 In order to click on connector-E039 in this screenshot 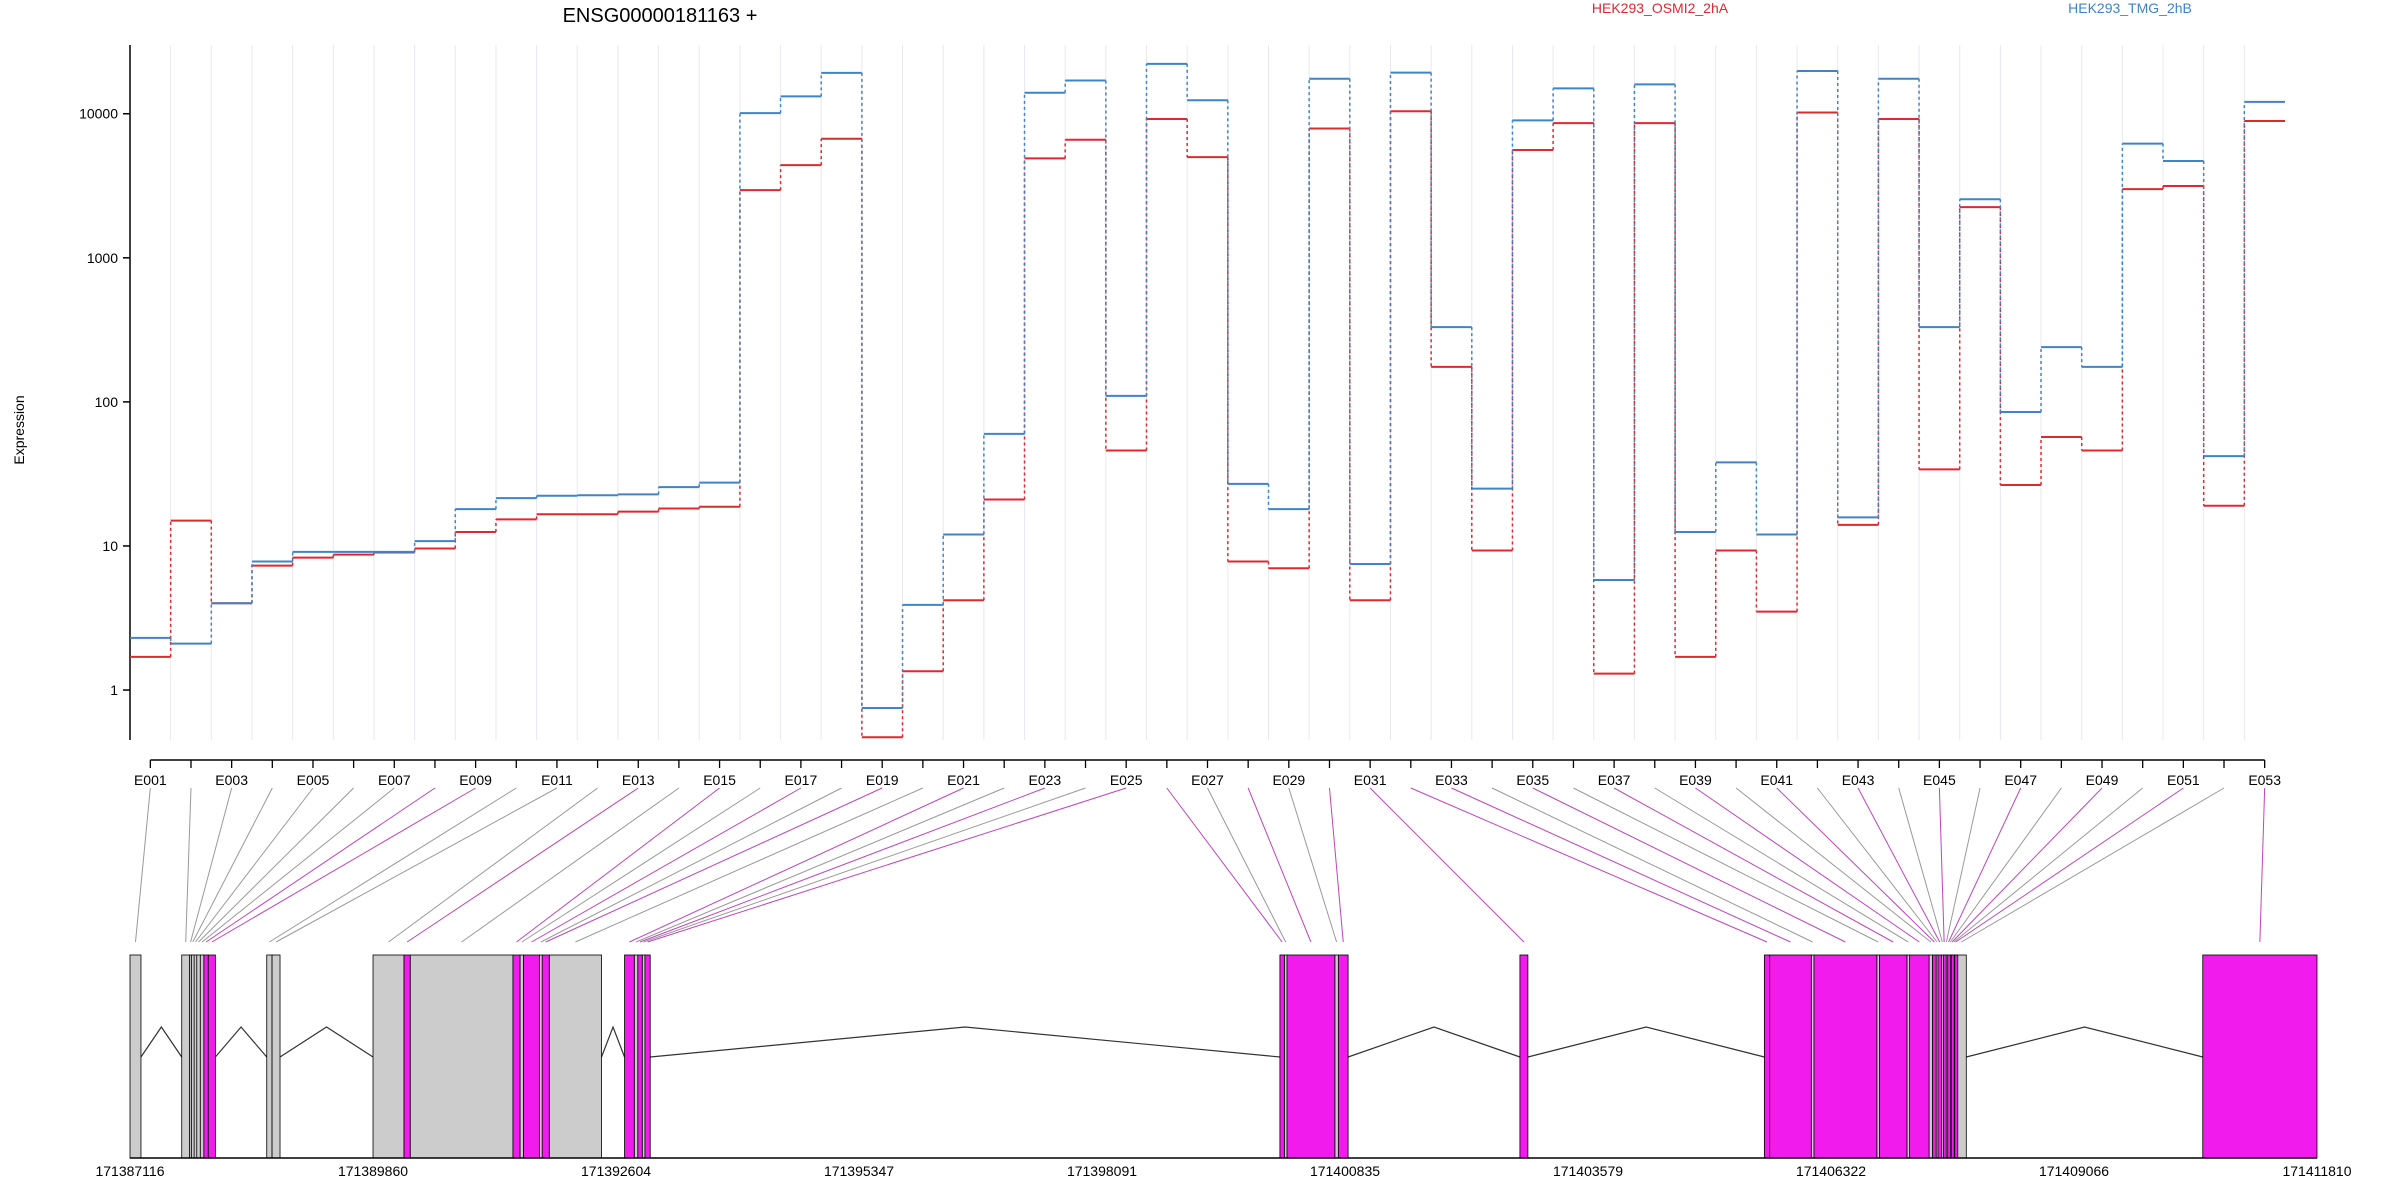, I will do `click(1807, 865)`.